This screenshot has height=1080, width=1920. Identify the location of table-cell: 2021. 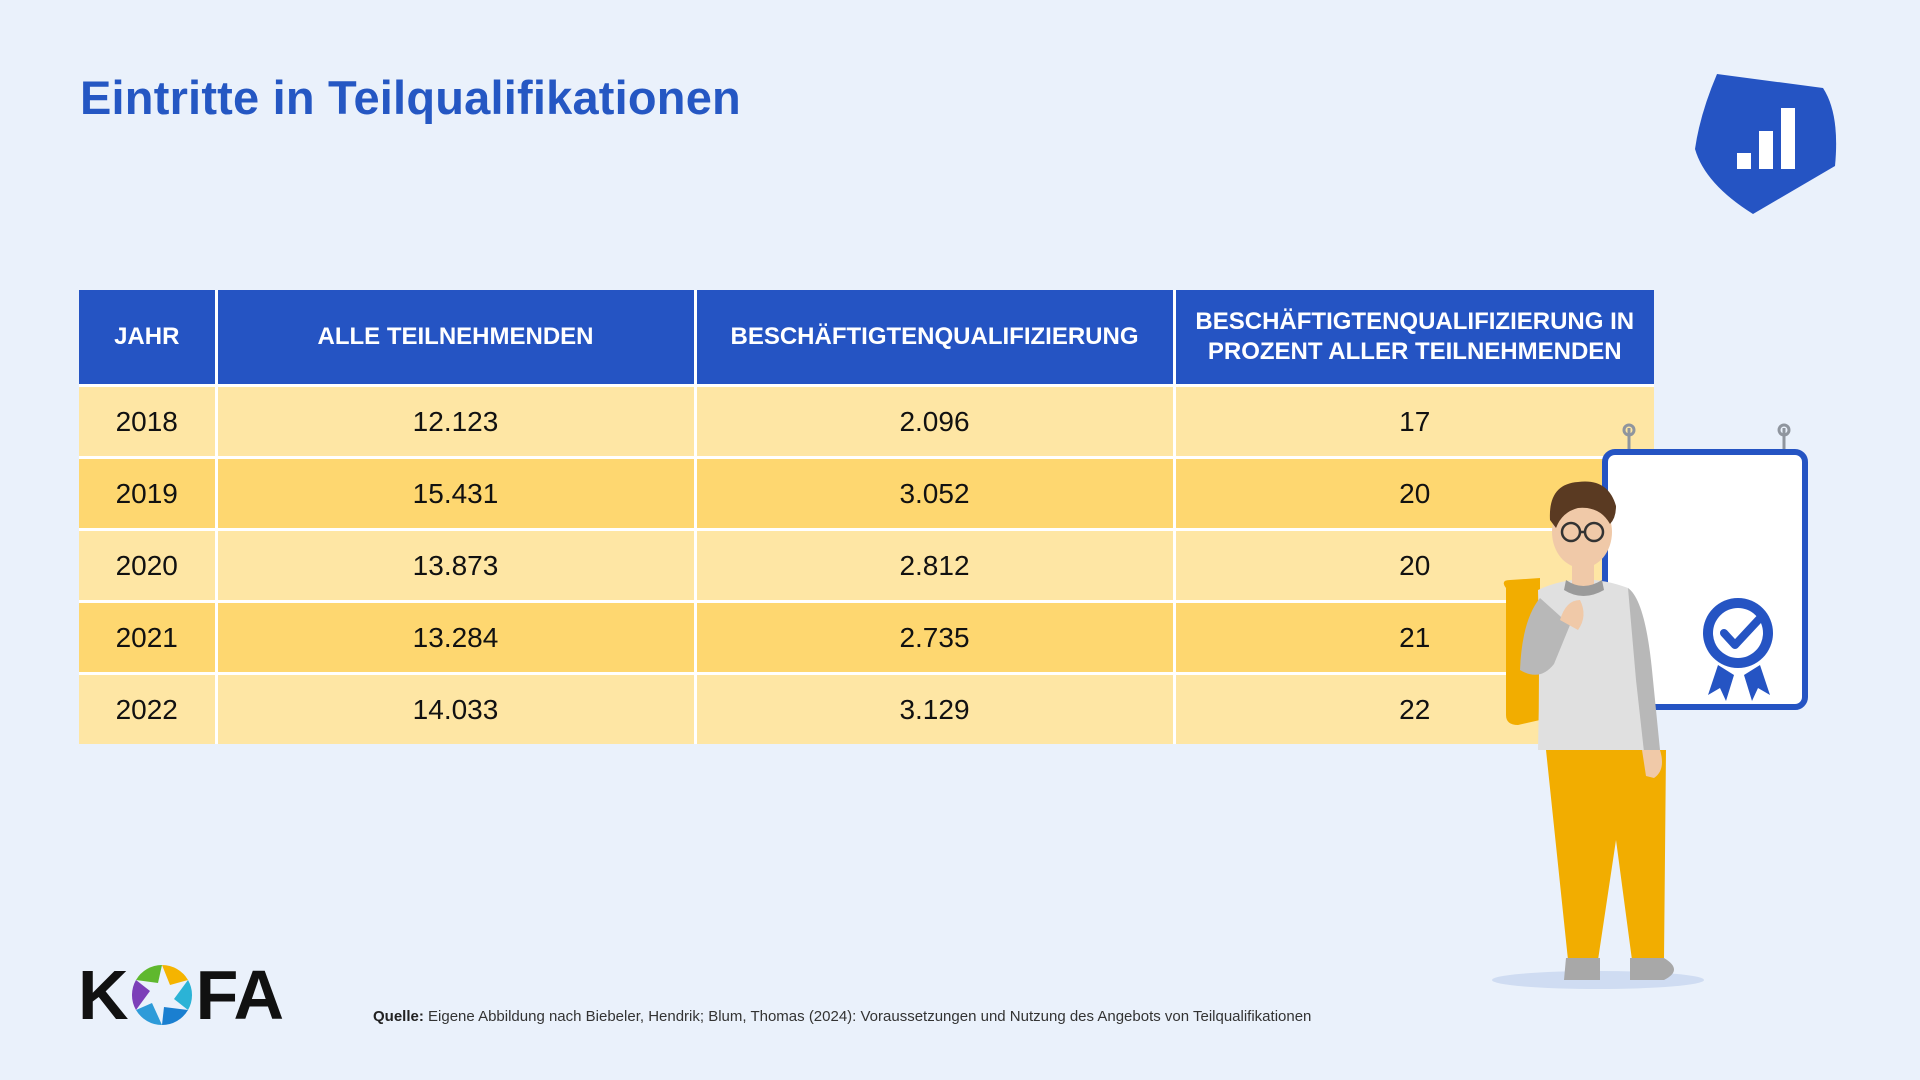
(148, 637).